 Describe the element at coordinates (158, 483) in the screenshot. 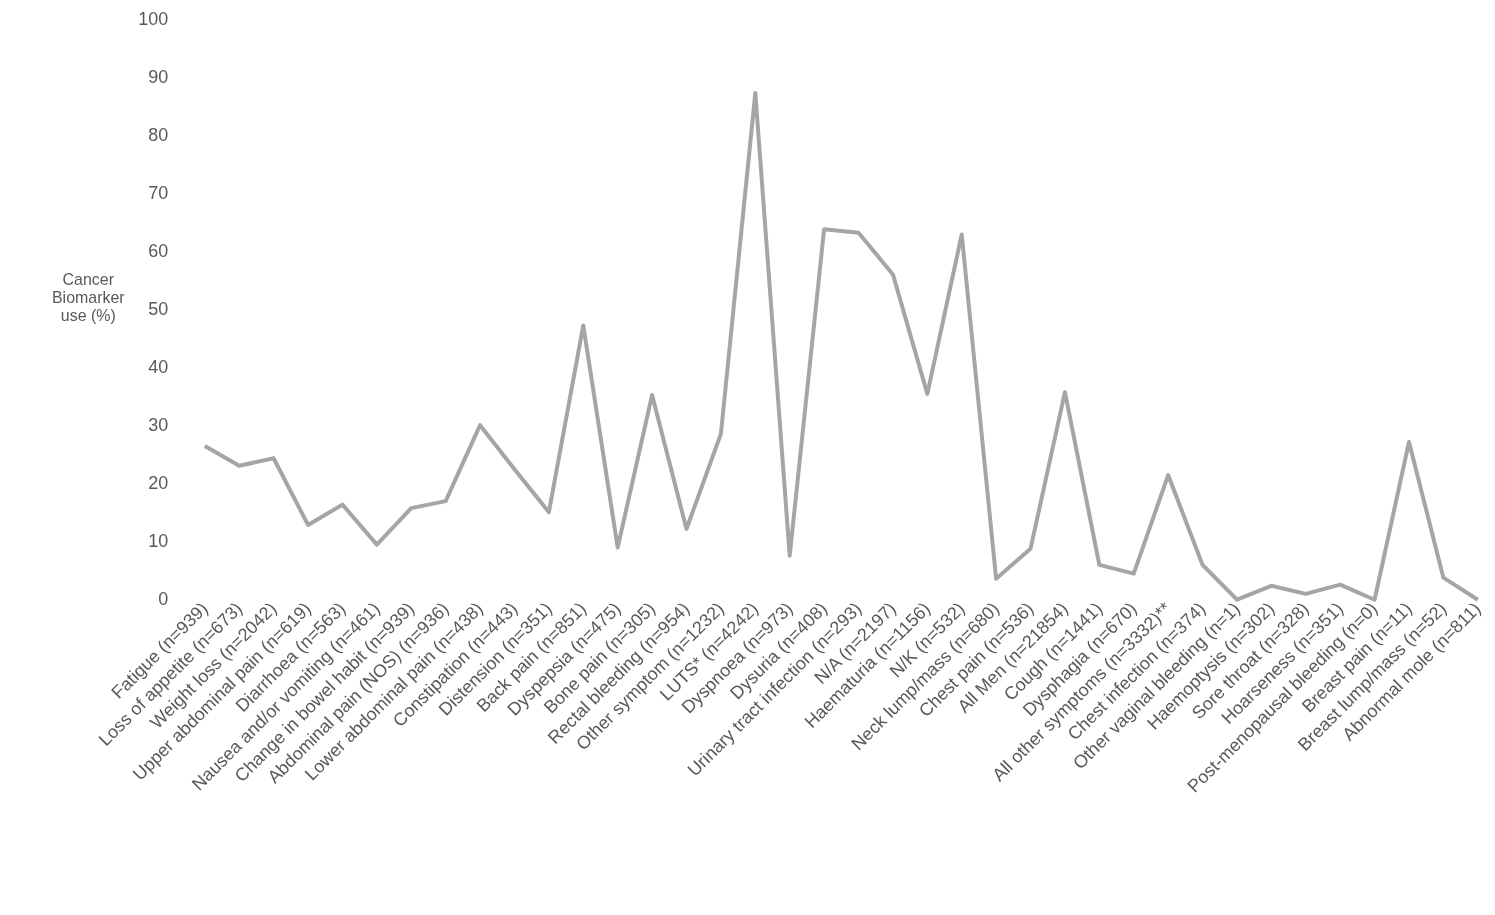

I see `y-tick-label: 20` at that location.